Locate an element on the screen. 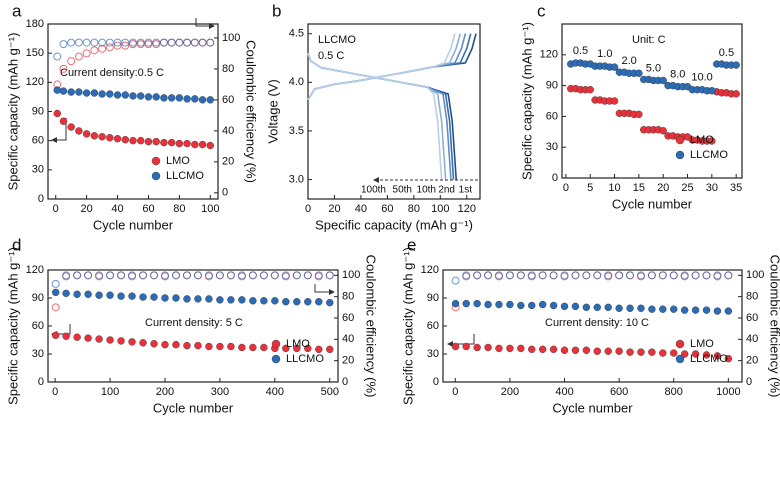 Image resolution: width=780 pixels, height=479 pixels. y-axis-label: Specific capacity (mAh g⁻¹) is located at coordinates (12, 326).